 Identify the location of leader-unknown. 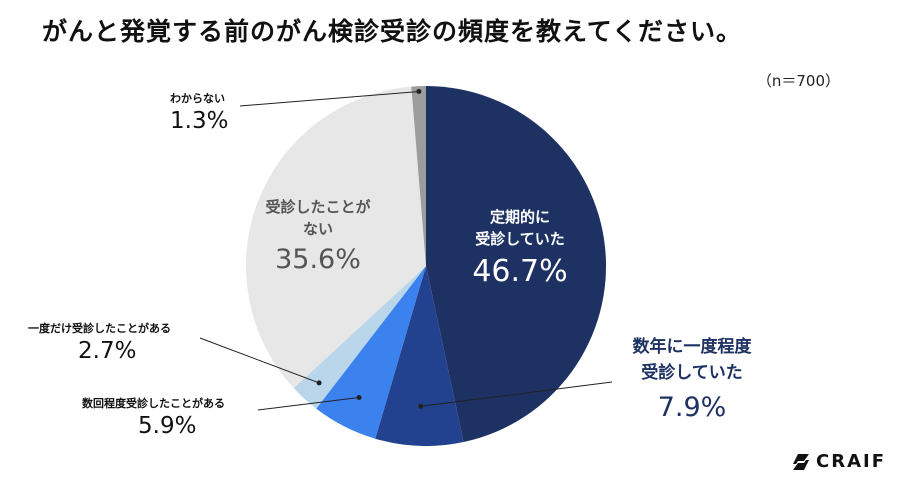
(329, 99).